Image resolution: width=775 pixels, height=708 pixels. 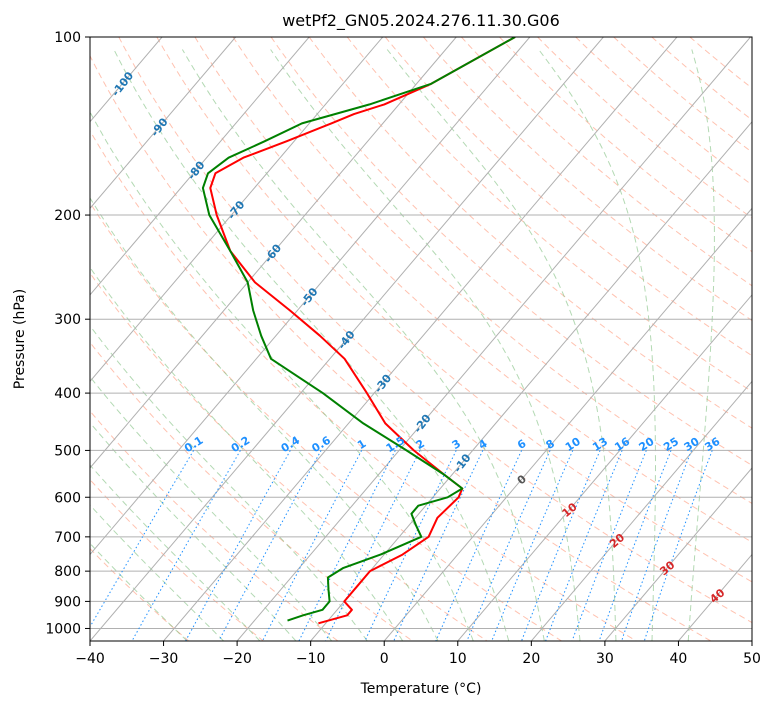 What do you see at coordinates (647, 444) in the screenshot?
I see `mixing-ratio-label: 20` at bounding box center [647, 444].